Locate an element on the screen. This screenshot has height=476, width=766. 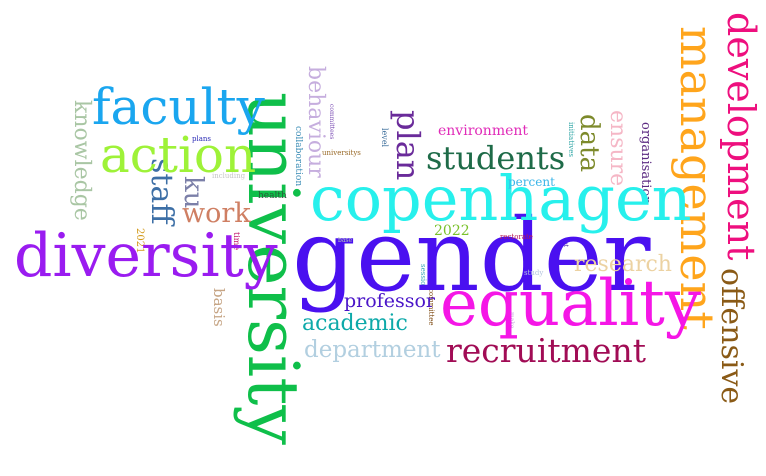
word-academic: academic is located at coordinates (355, 323).